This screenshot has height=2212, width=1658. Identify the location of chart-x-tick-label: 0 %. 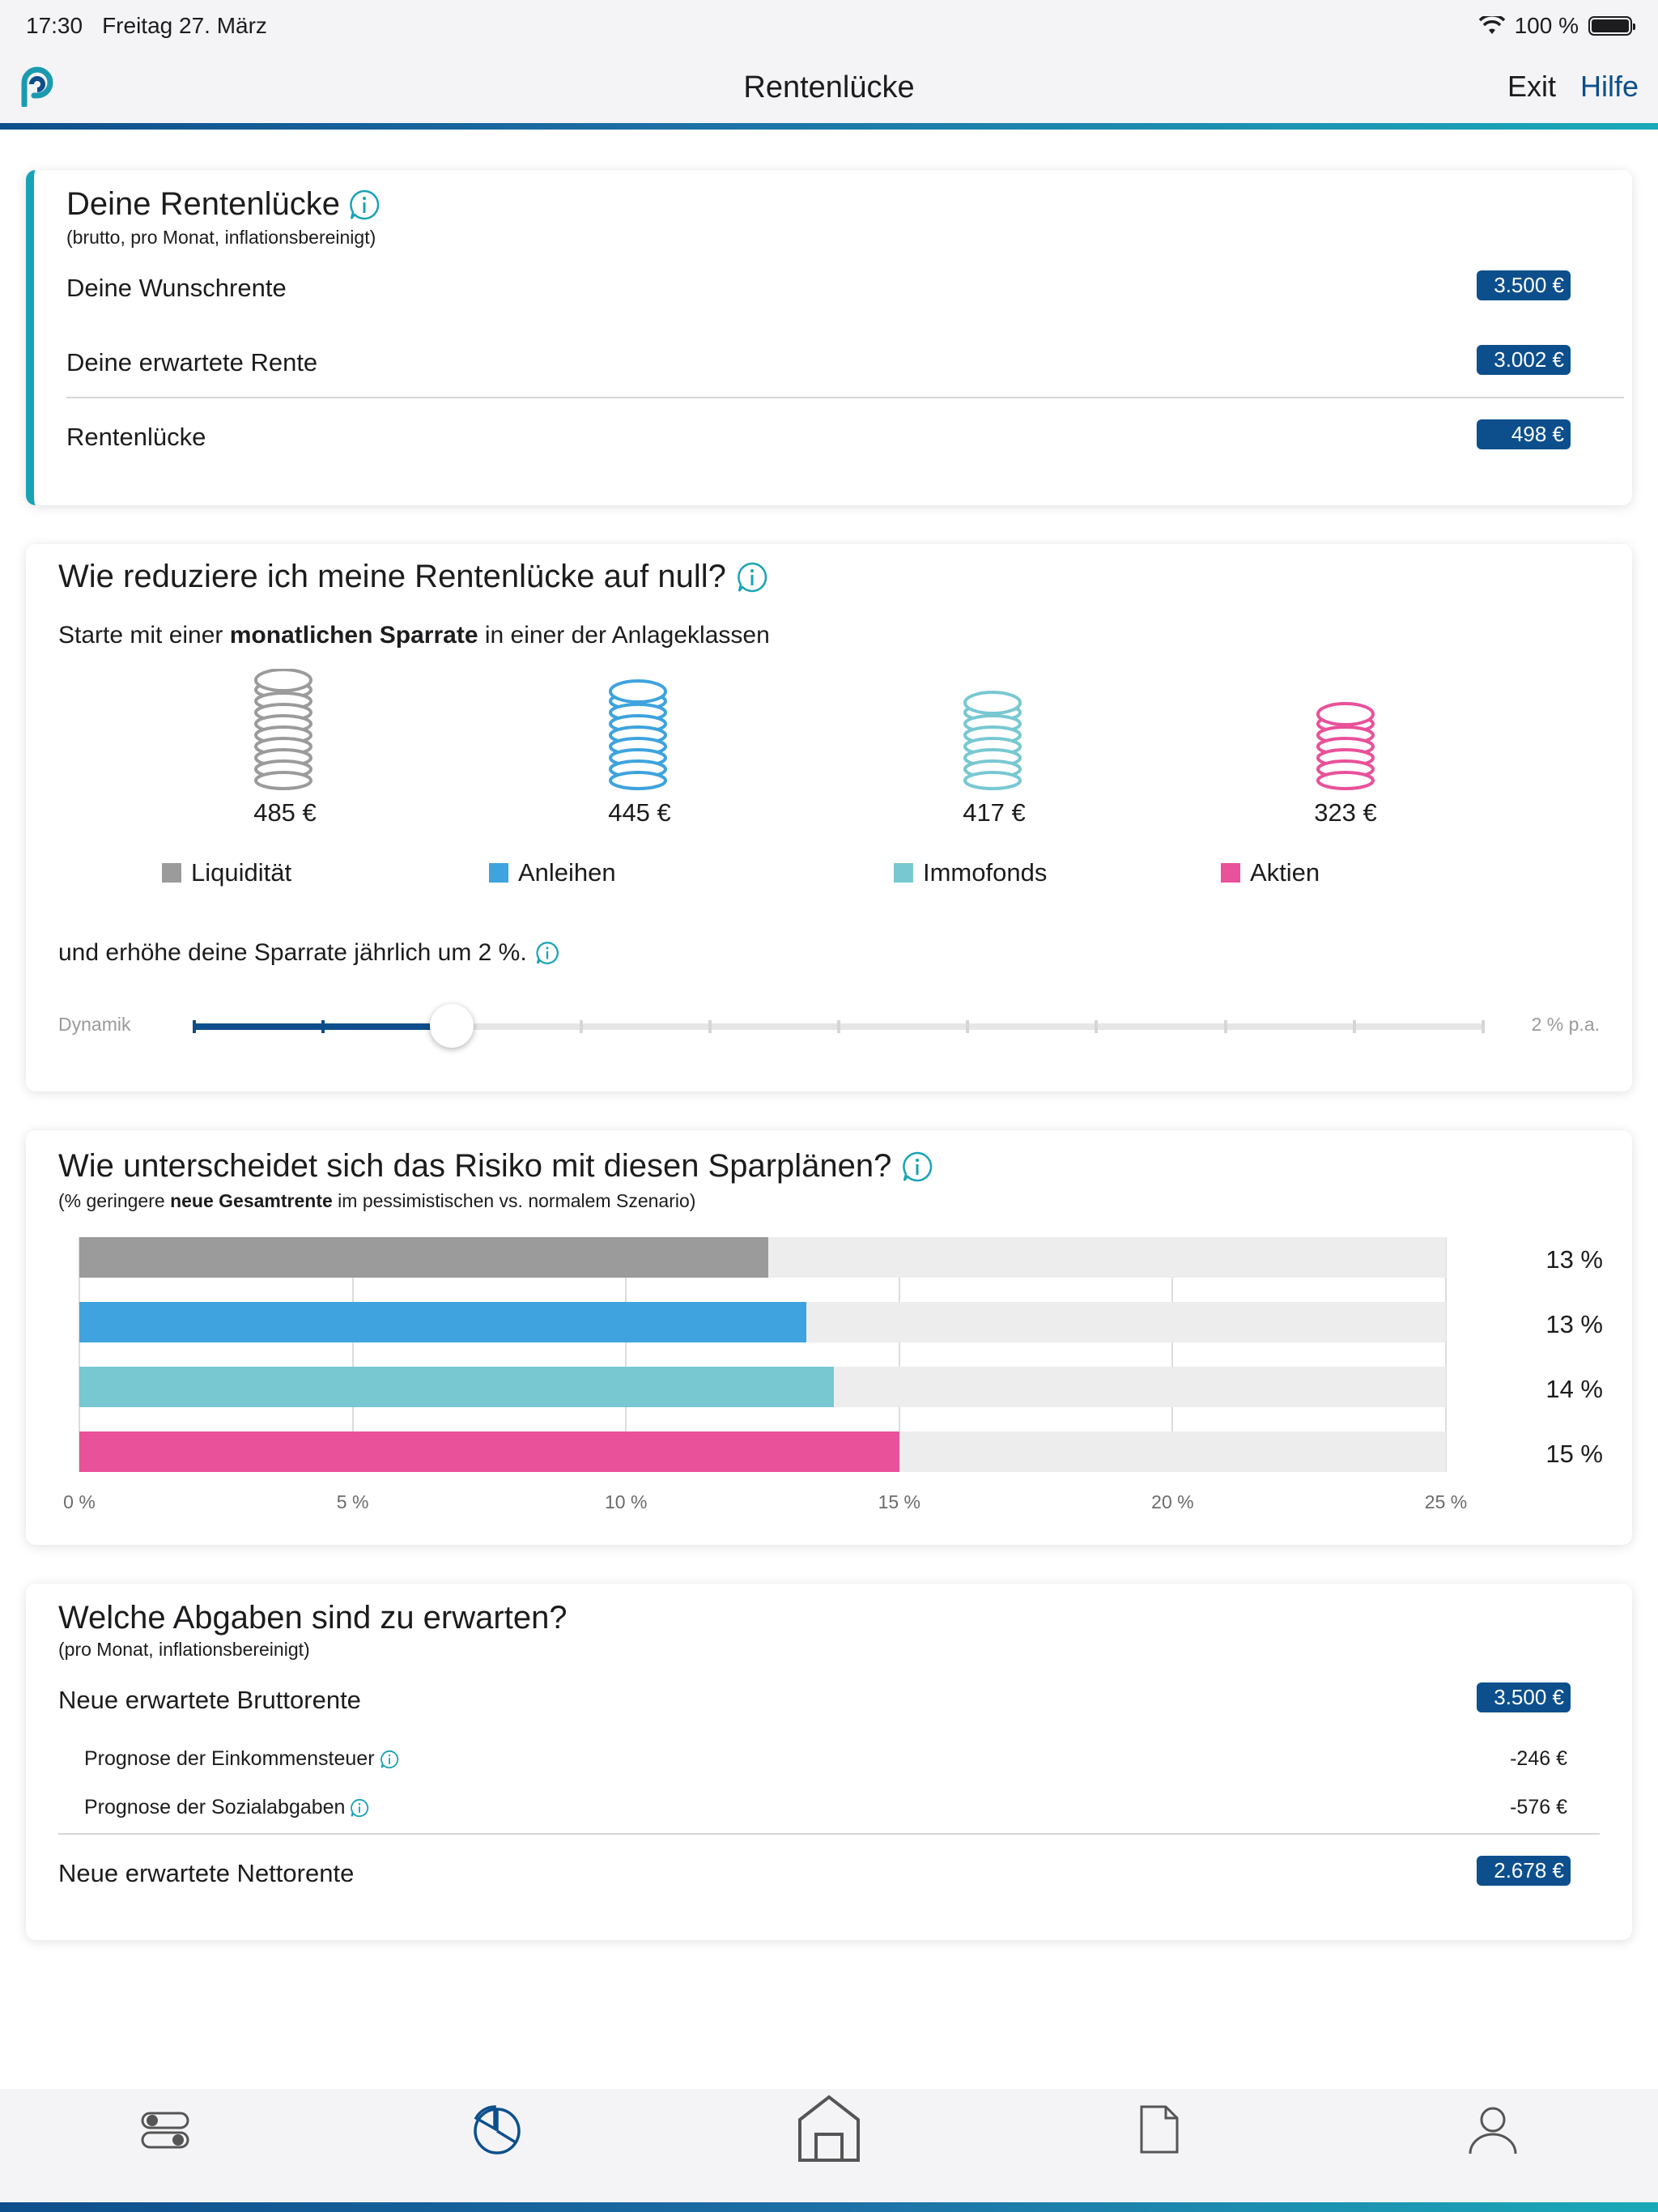
(79, 1502).